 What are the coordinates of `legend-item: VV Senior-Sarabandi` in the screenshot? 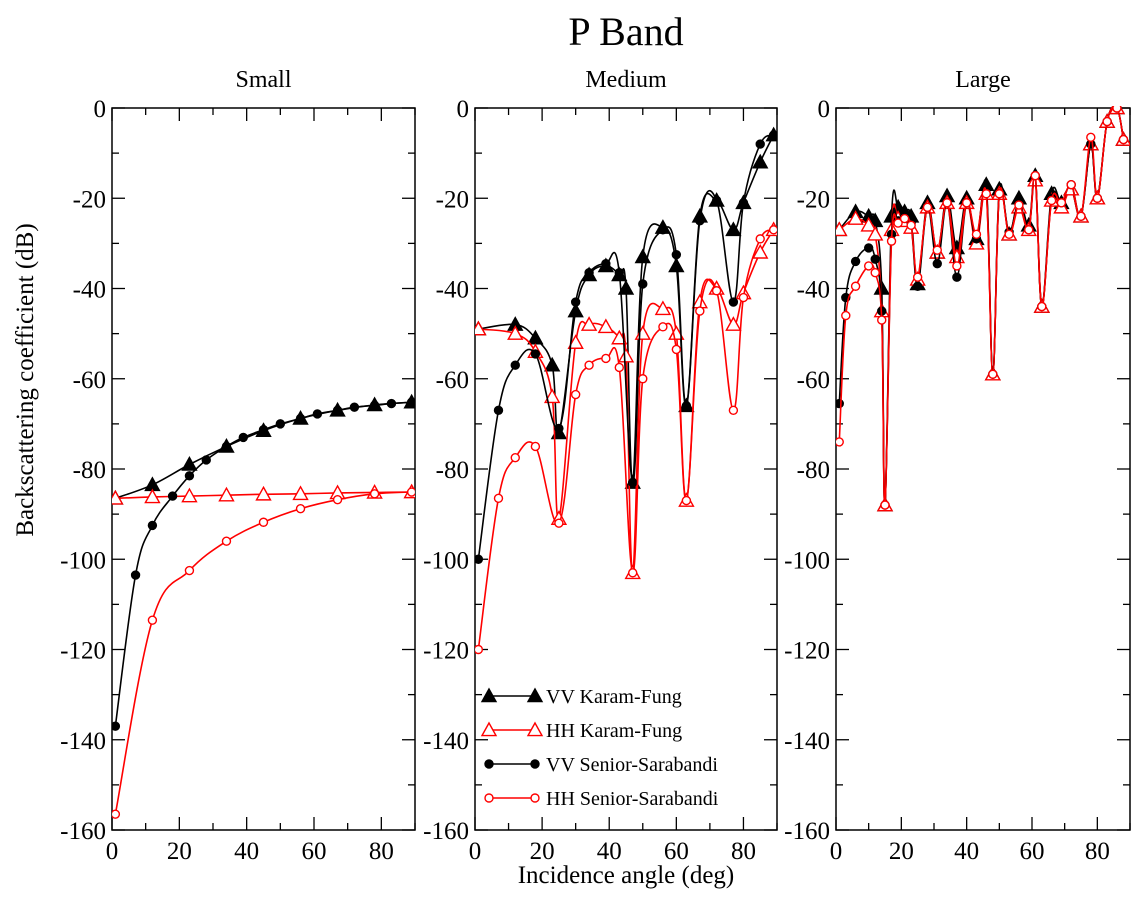 It's located at (601, 765).